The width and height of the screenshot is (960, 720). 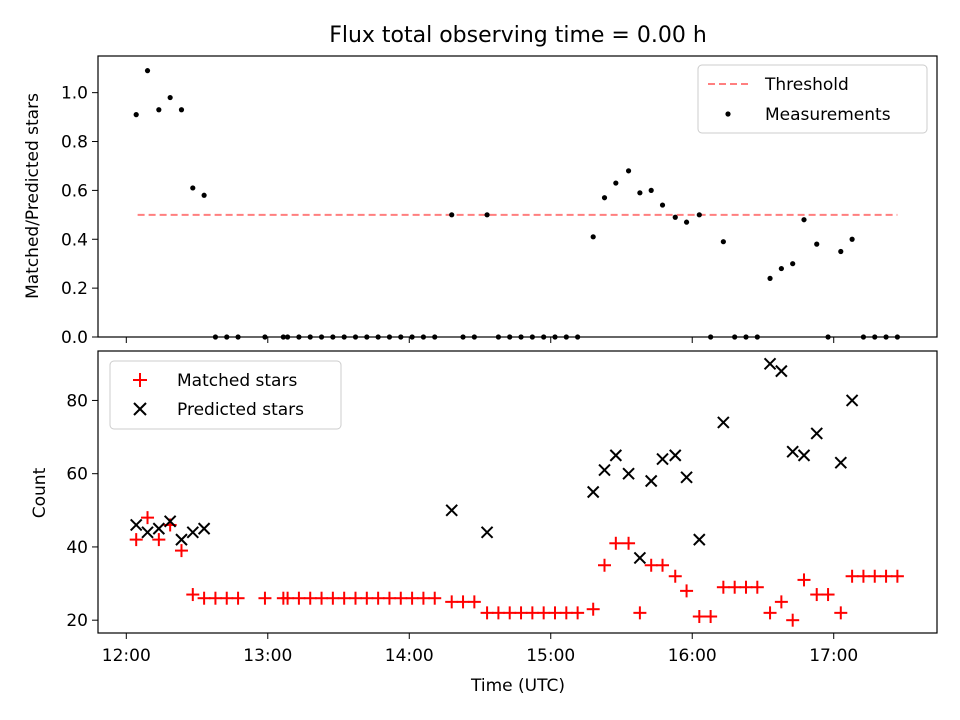 I want to click on top-legend: Threshold Measurements, so click(x=812, y=99).